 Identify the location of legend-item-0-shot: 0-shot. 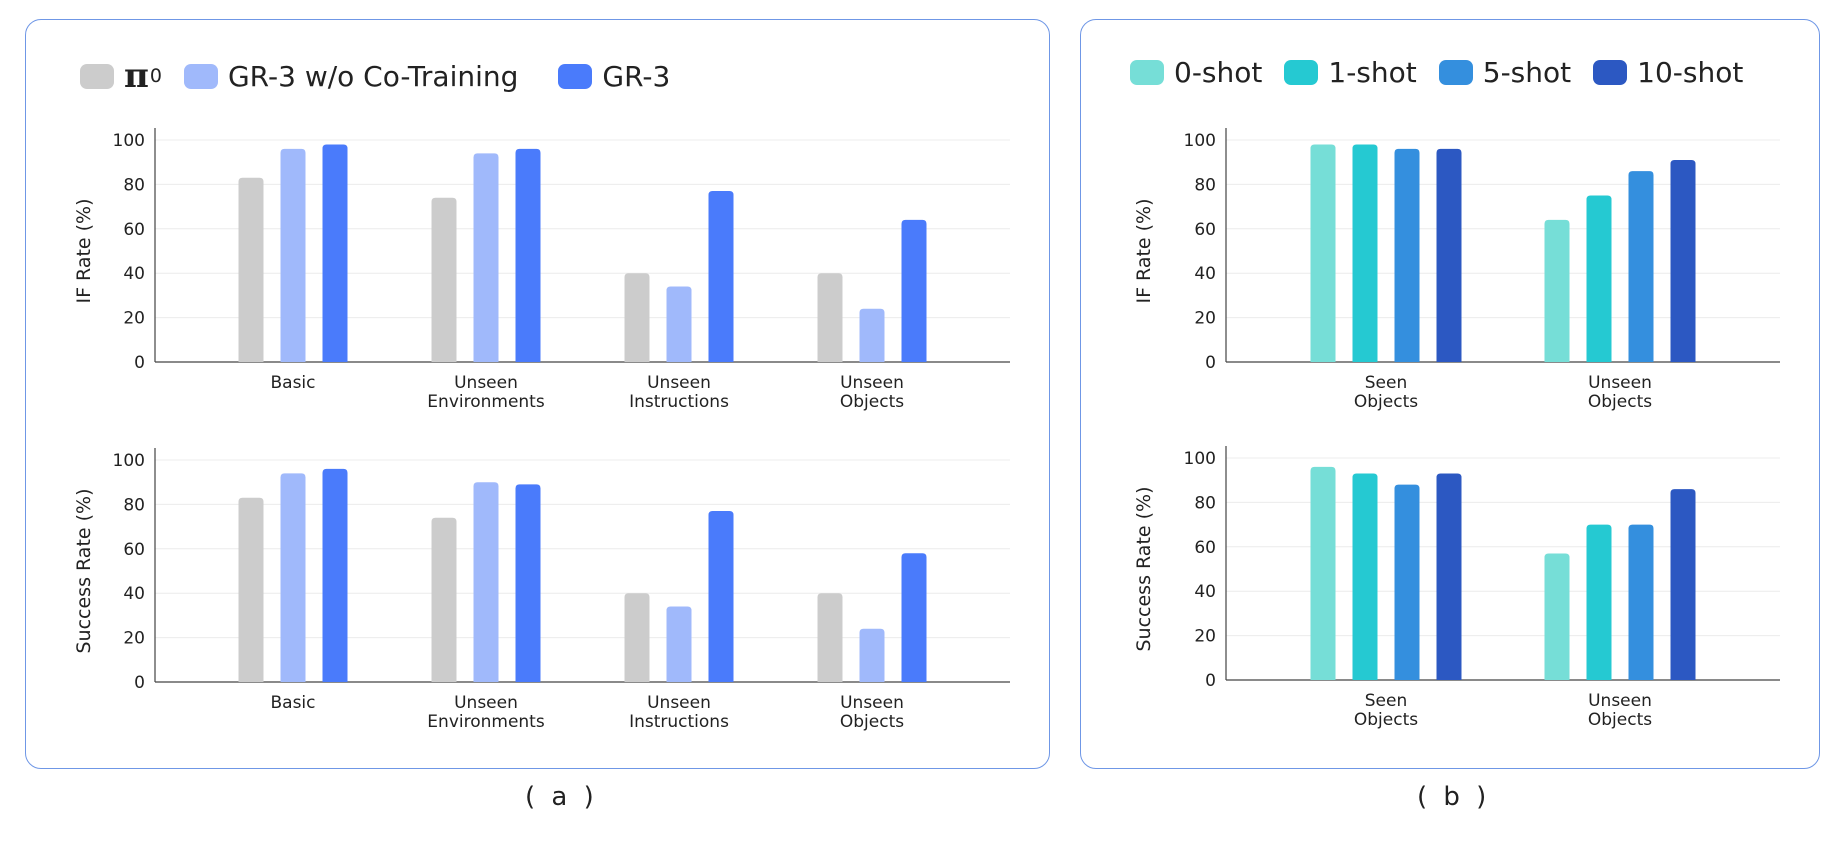
(1196, 72).